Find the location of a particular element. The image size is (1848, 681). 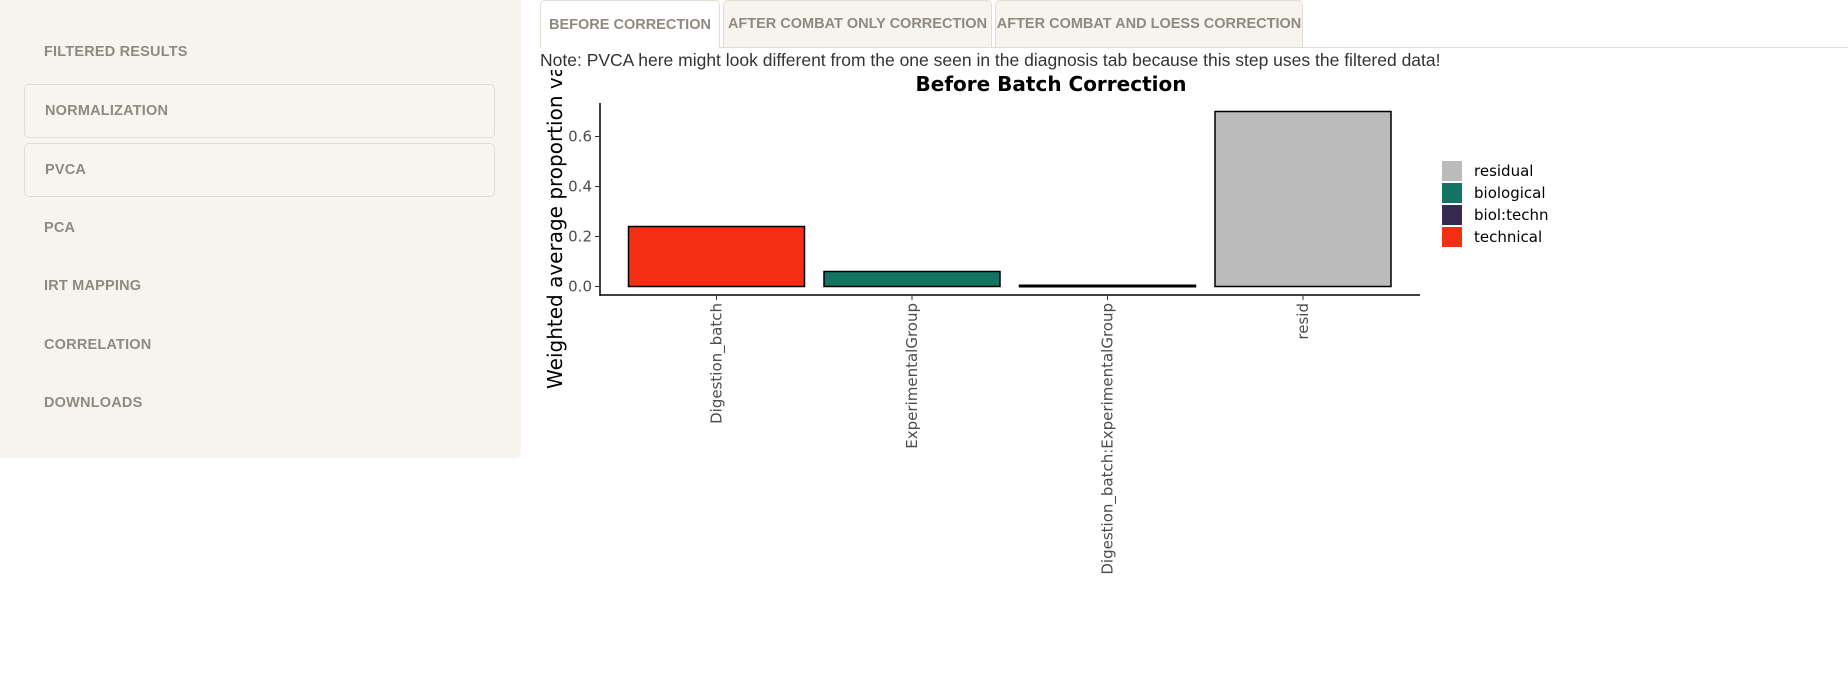

sidebar-item-label: IRT MAPPING is located at coordinates (93, 286).